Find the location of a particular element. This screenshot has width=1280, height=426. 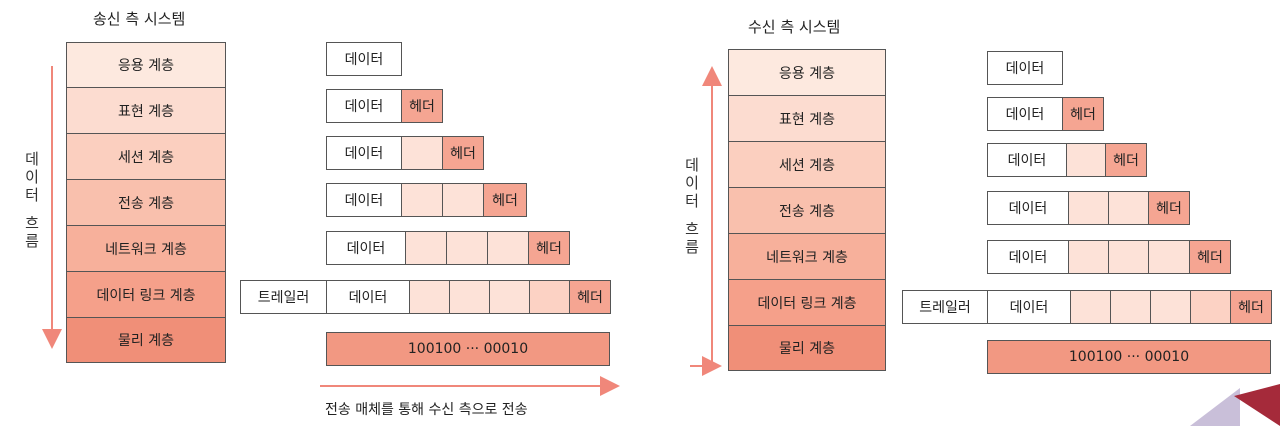

receiver-layer-transport: 전송 계층 is located at coordinates (807, 210).